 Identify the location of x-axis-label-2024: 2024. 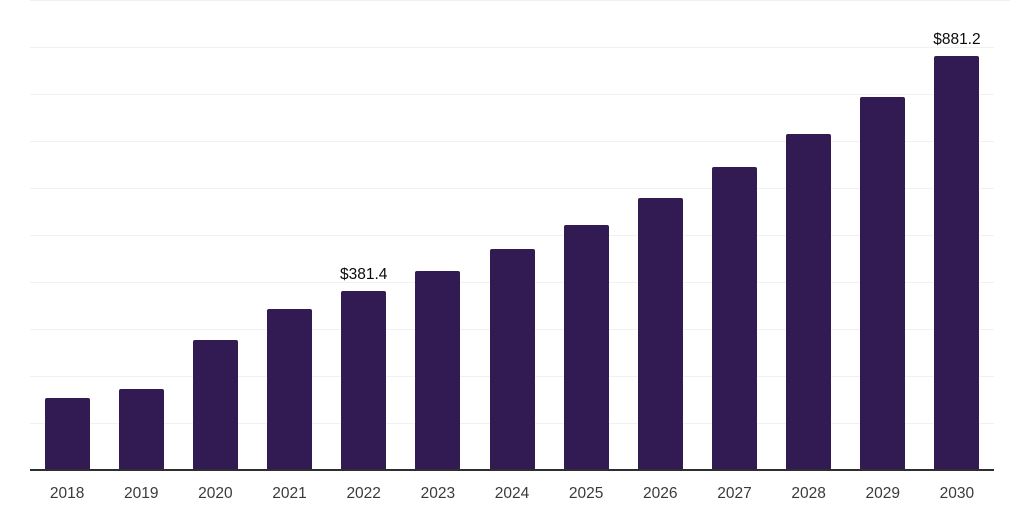
(512, 493).